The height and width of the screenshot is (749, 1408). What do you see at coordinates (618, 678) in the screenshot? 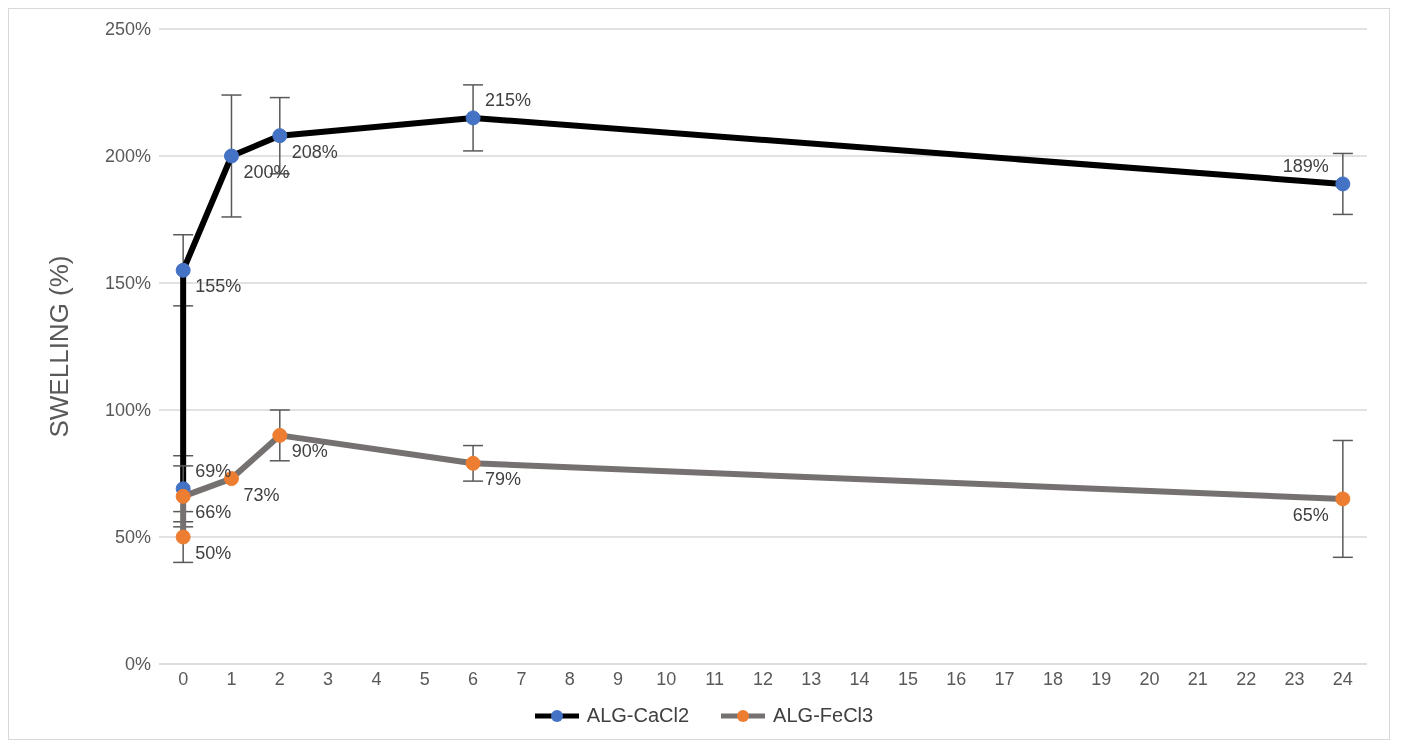
I see `x-tick-label: 9` at bounding box center [618, 678].